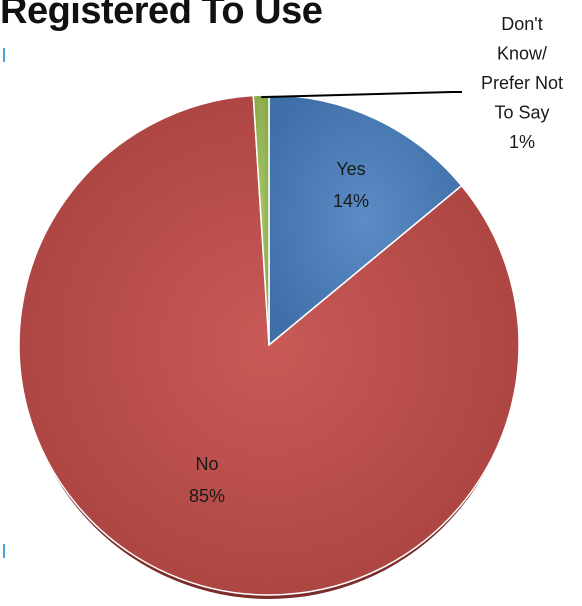 The image size is (582, 606). Describe the element at coordinates (522, 142) in the screenshot. I see `slice-percent-dontknow: 1%` at that location.